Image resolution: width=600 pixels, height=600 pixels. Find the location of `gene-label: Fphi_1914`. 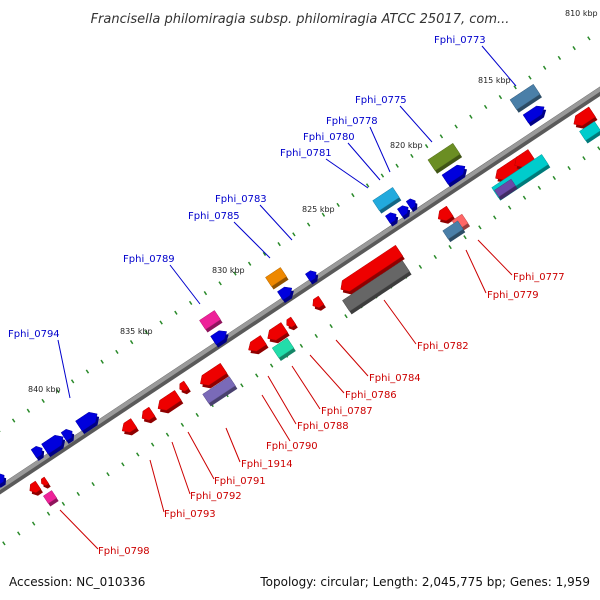

gene-label: Fphi_1914 is located at coordinates (267, 464).